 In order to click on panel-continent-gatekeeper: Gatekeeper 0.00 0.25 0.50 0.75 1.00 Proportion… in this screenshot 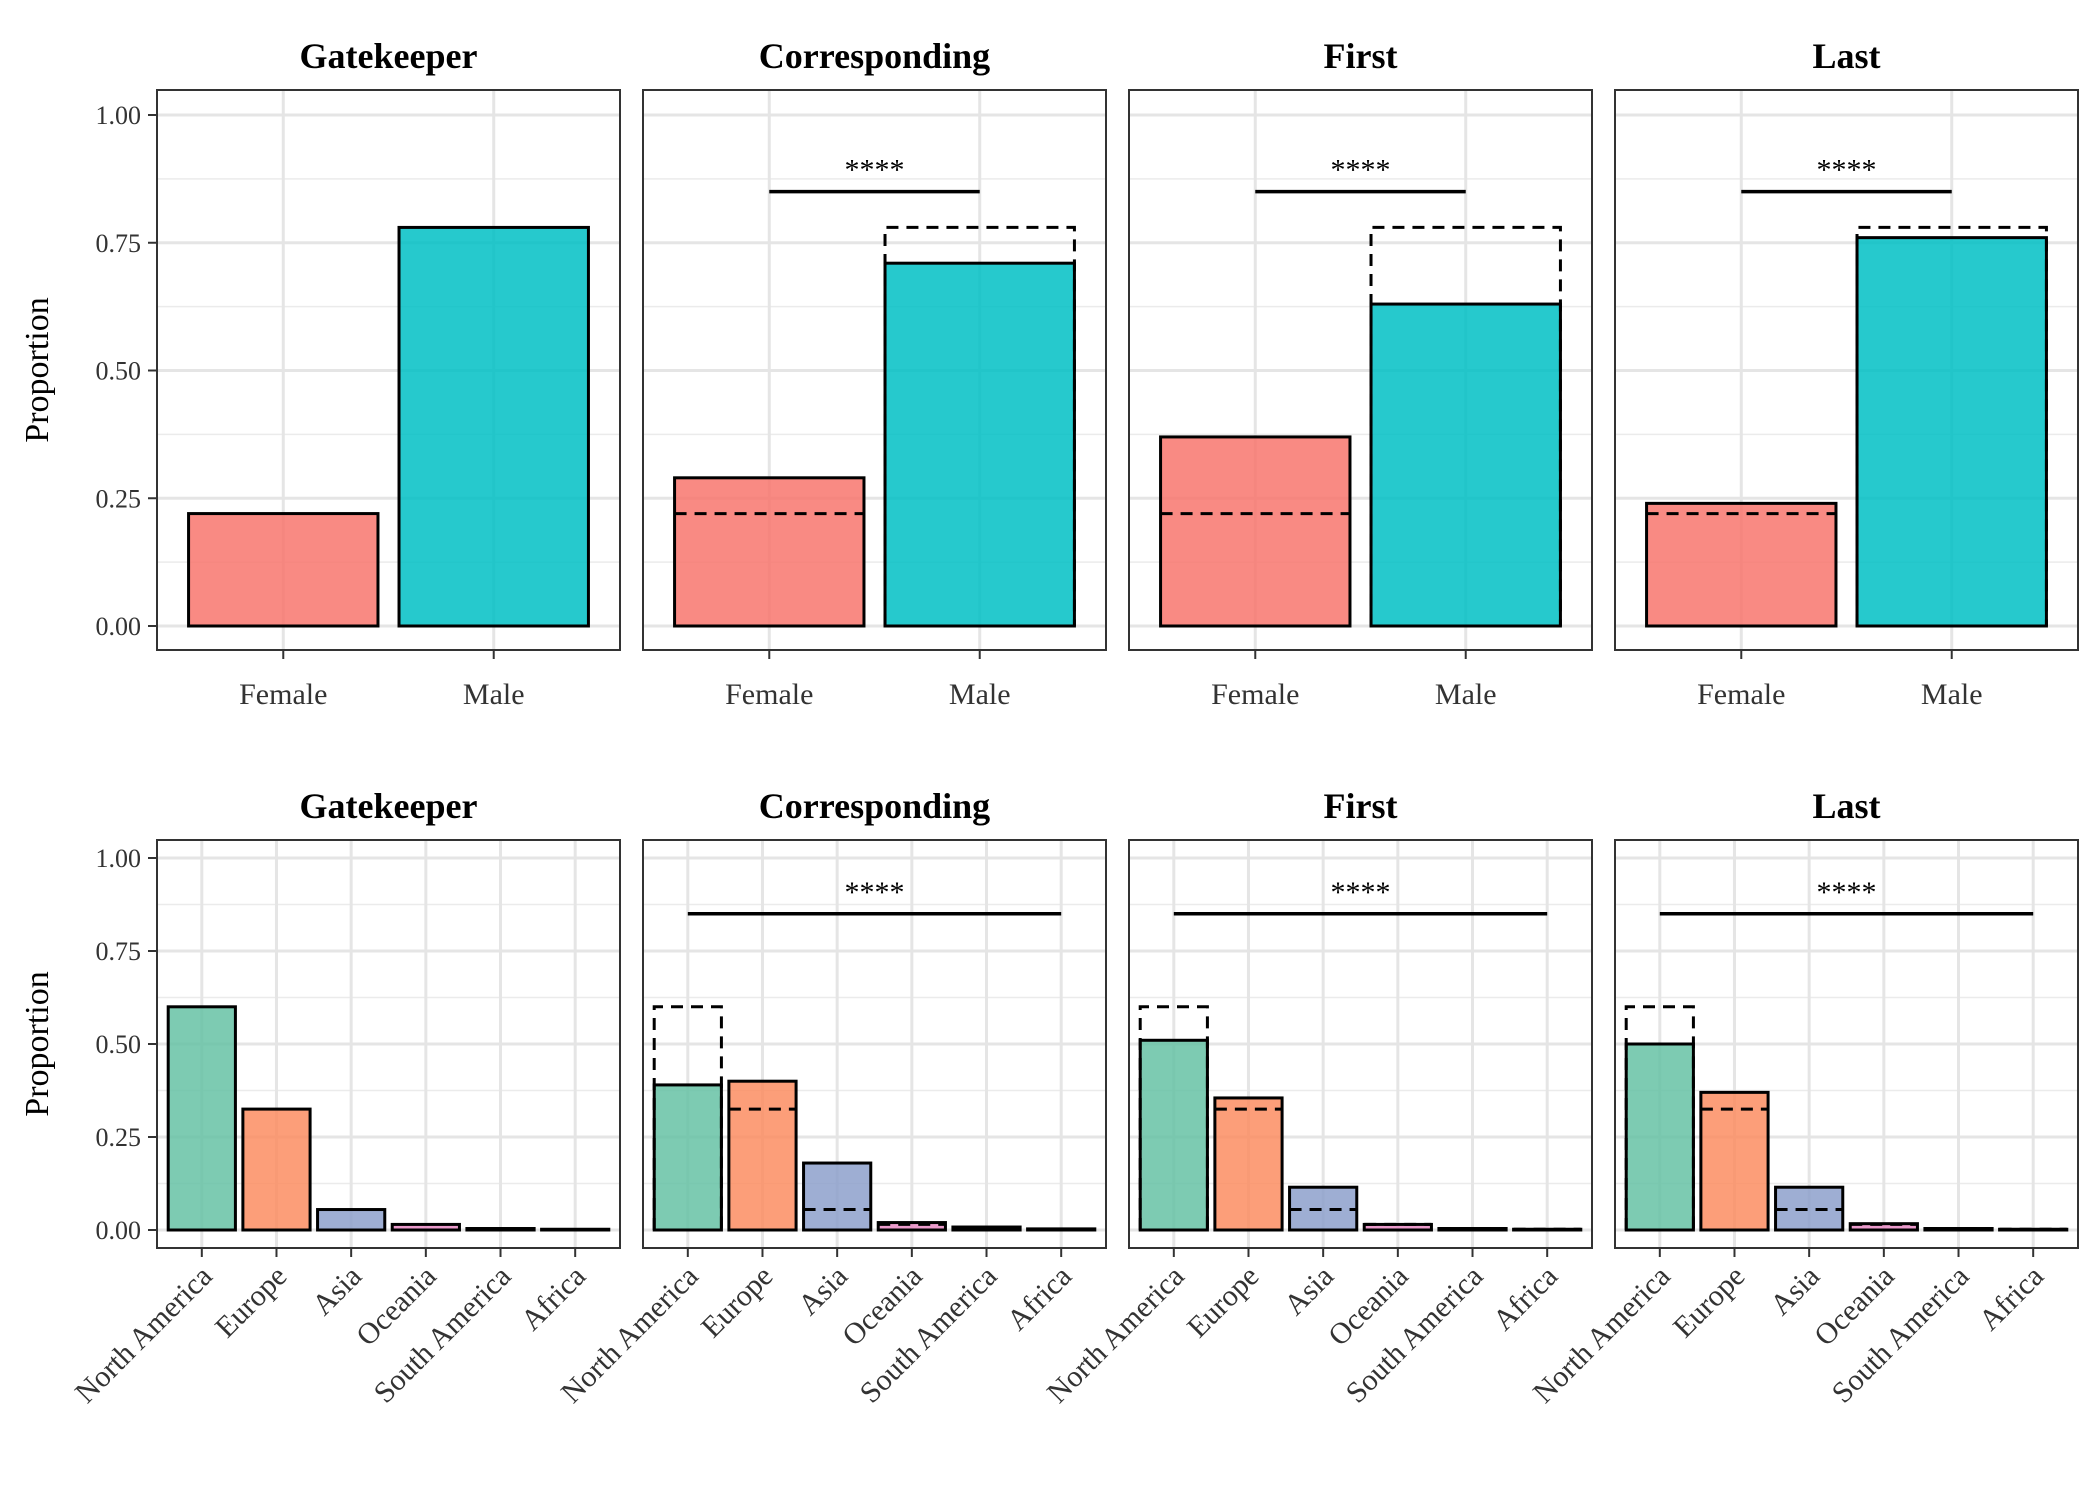, I will do `click(320, 1098)`.